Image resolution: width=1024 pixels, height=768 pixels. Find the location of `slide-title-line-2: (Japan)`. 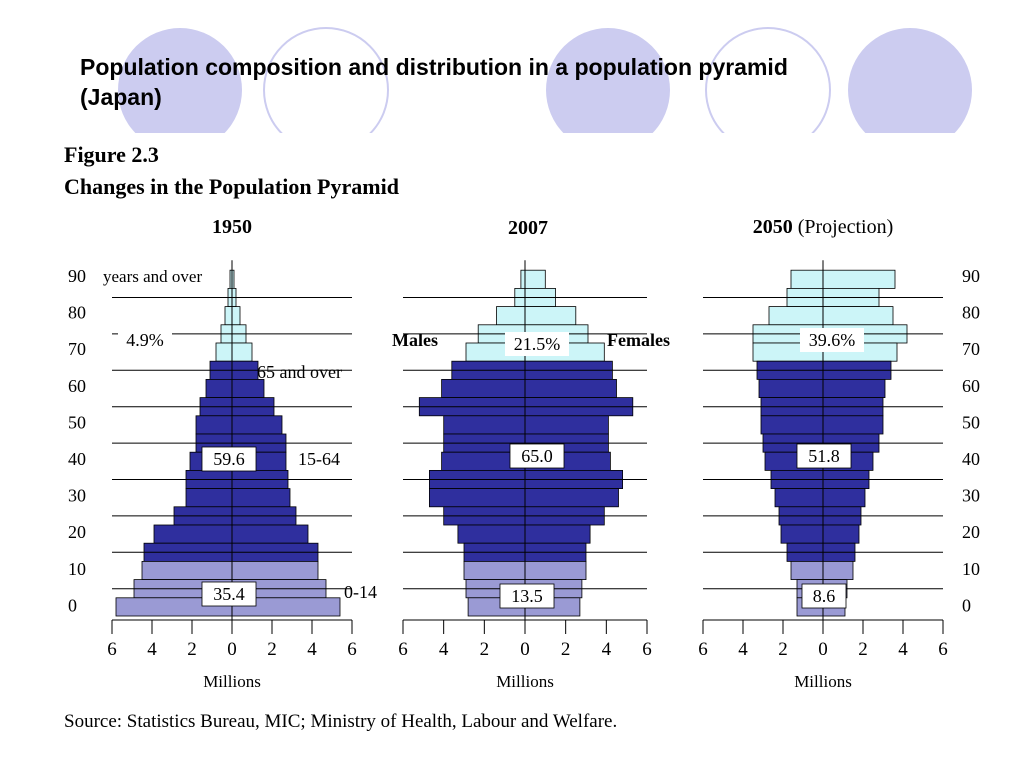

slide-title-line-2: (Japan) is located at coordinates (121, 97).